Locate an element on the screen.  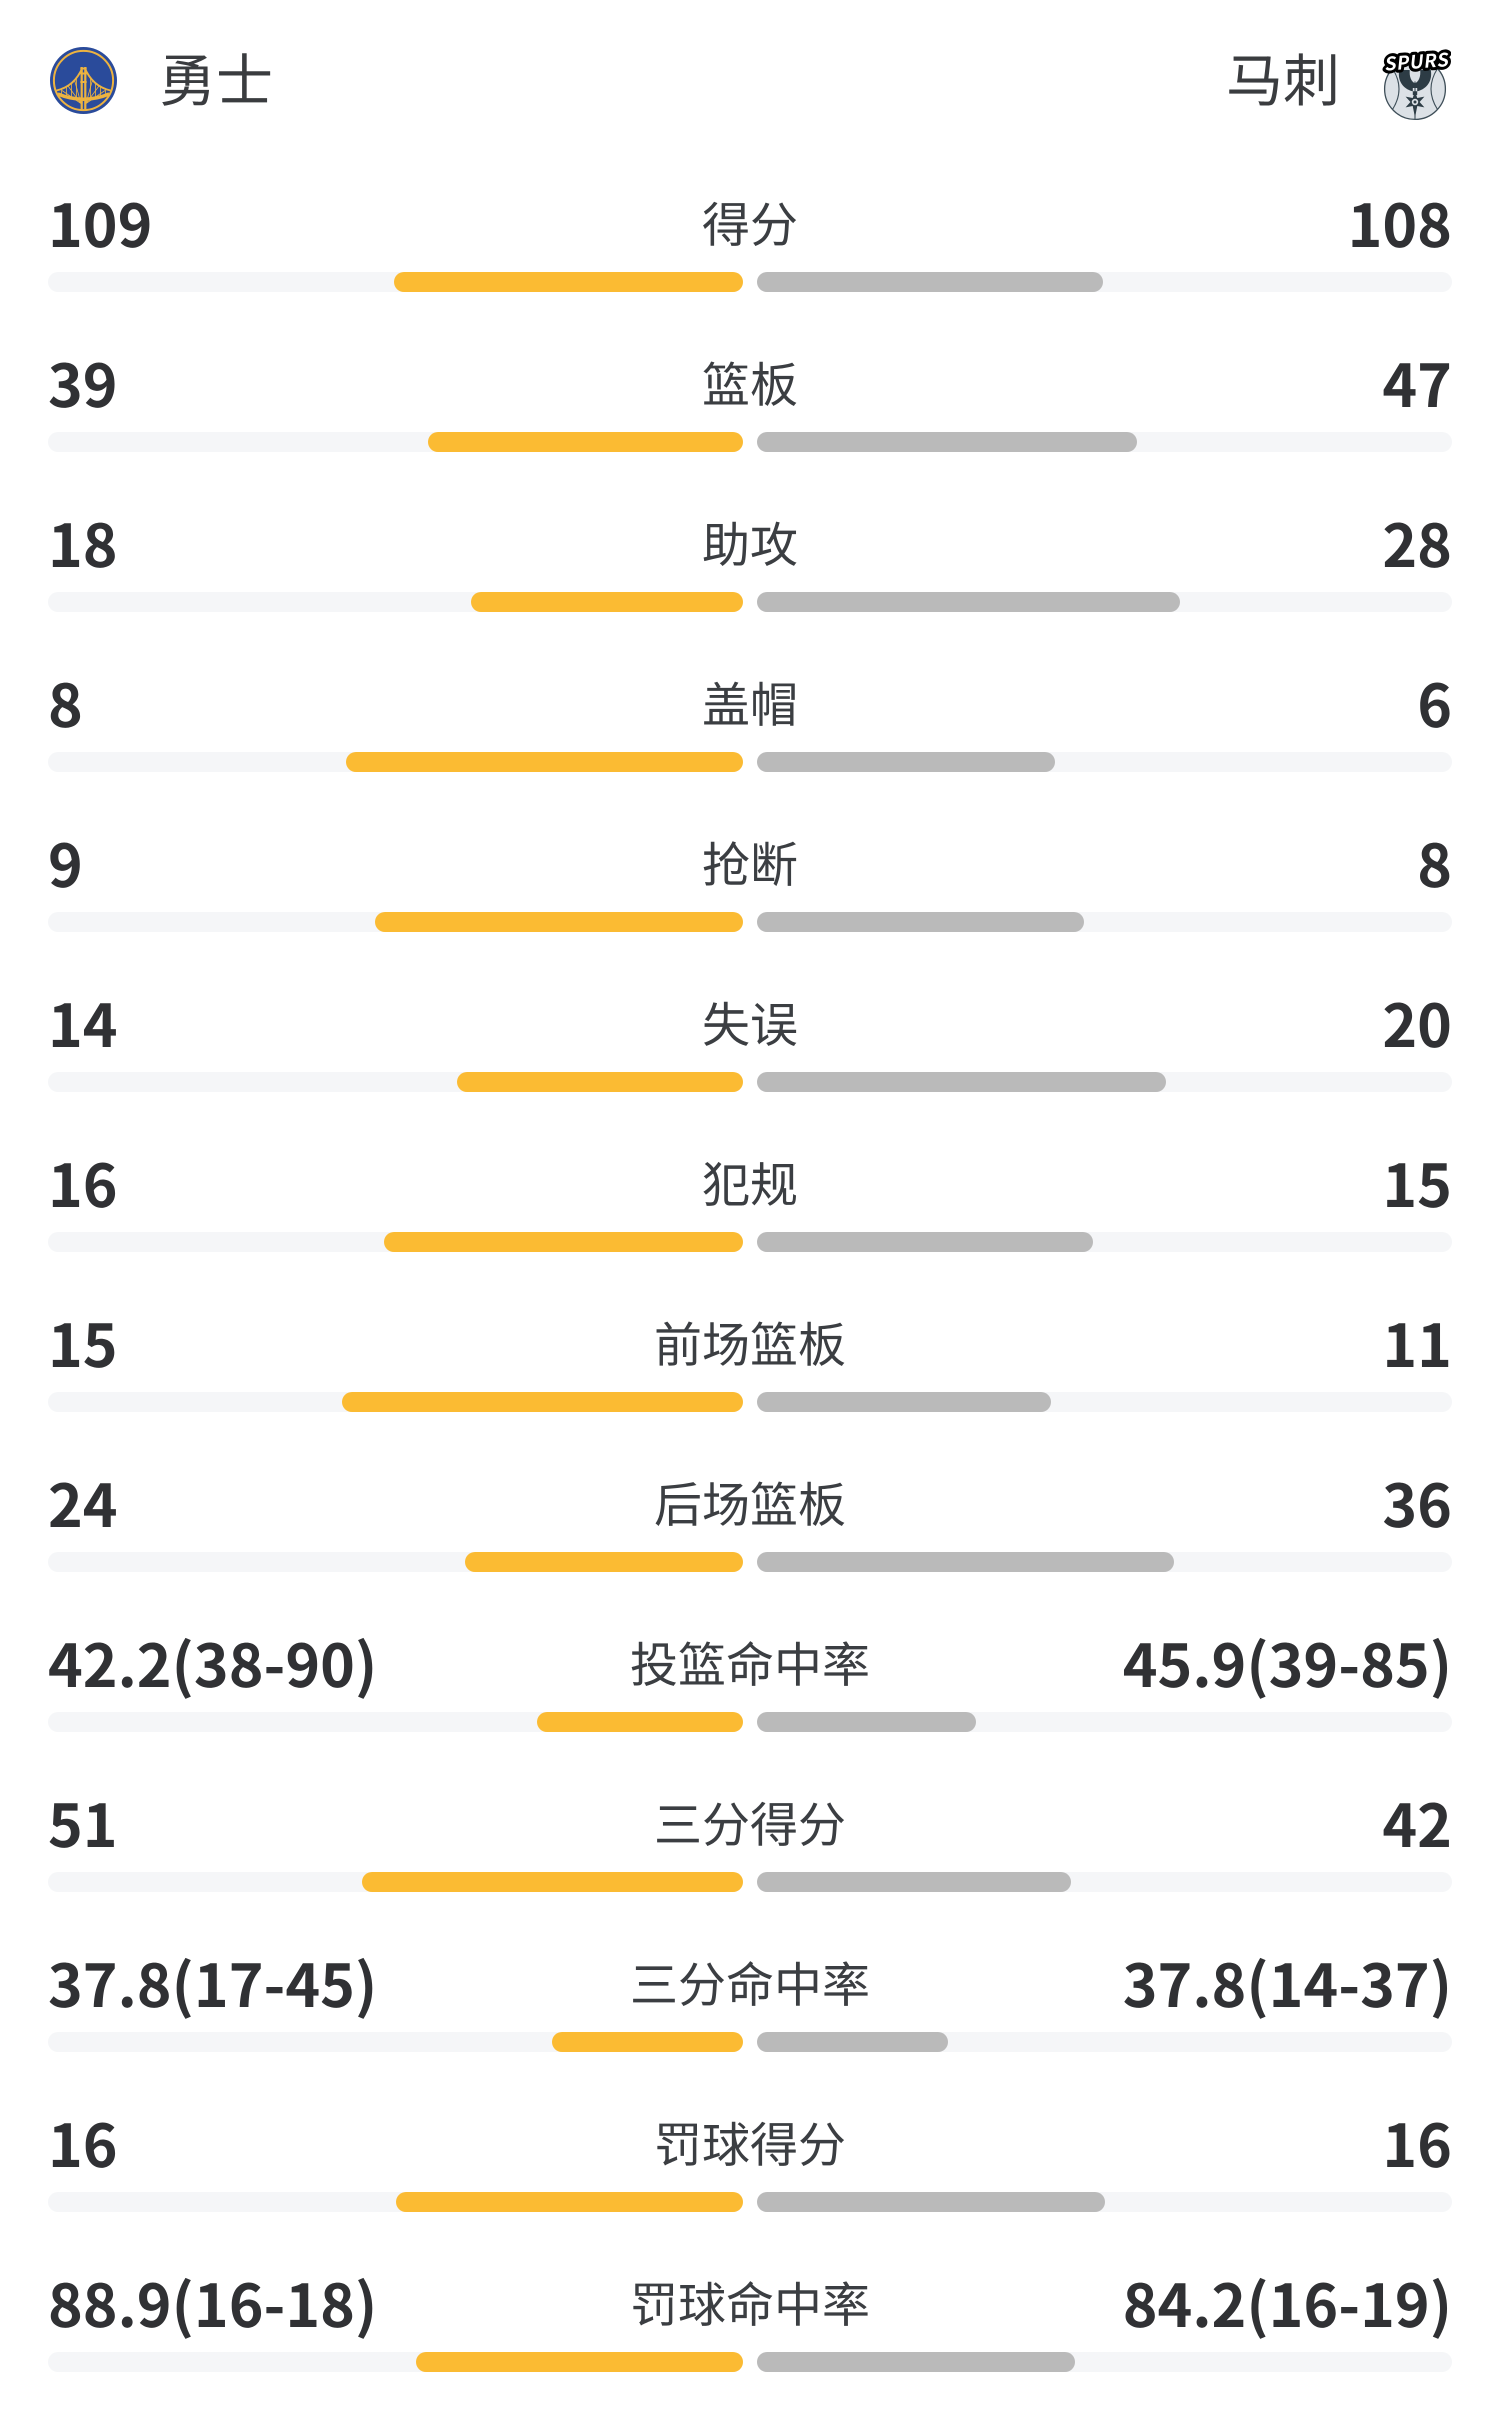
away-stat-value: 28 is located at coordinates (1417, 541).